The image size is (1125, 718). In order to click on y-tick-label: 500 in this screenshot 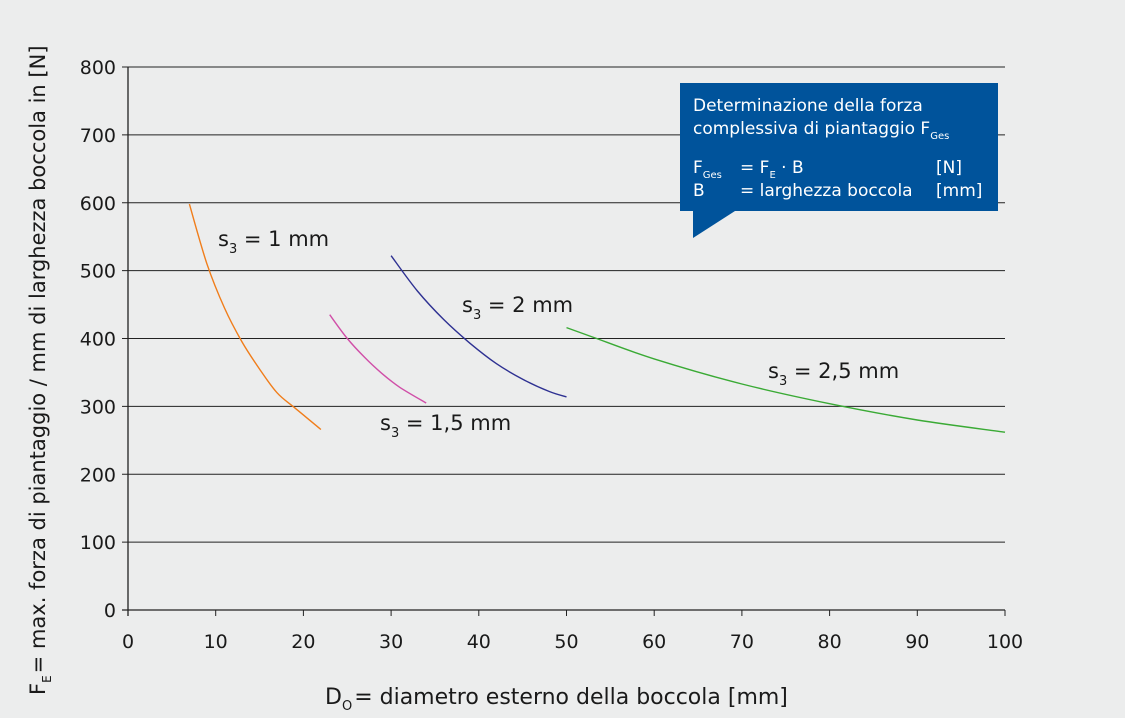, I will do `click(98, 272)`.